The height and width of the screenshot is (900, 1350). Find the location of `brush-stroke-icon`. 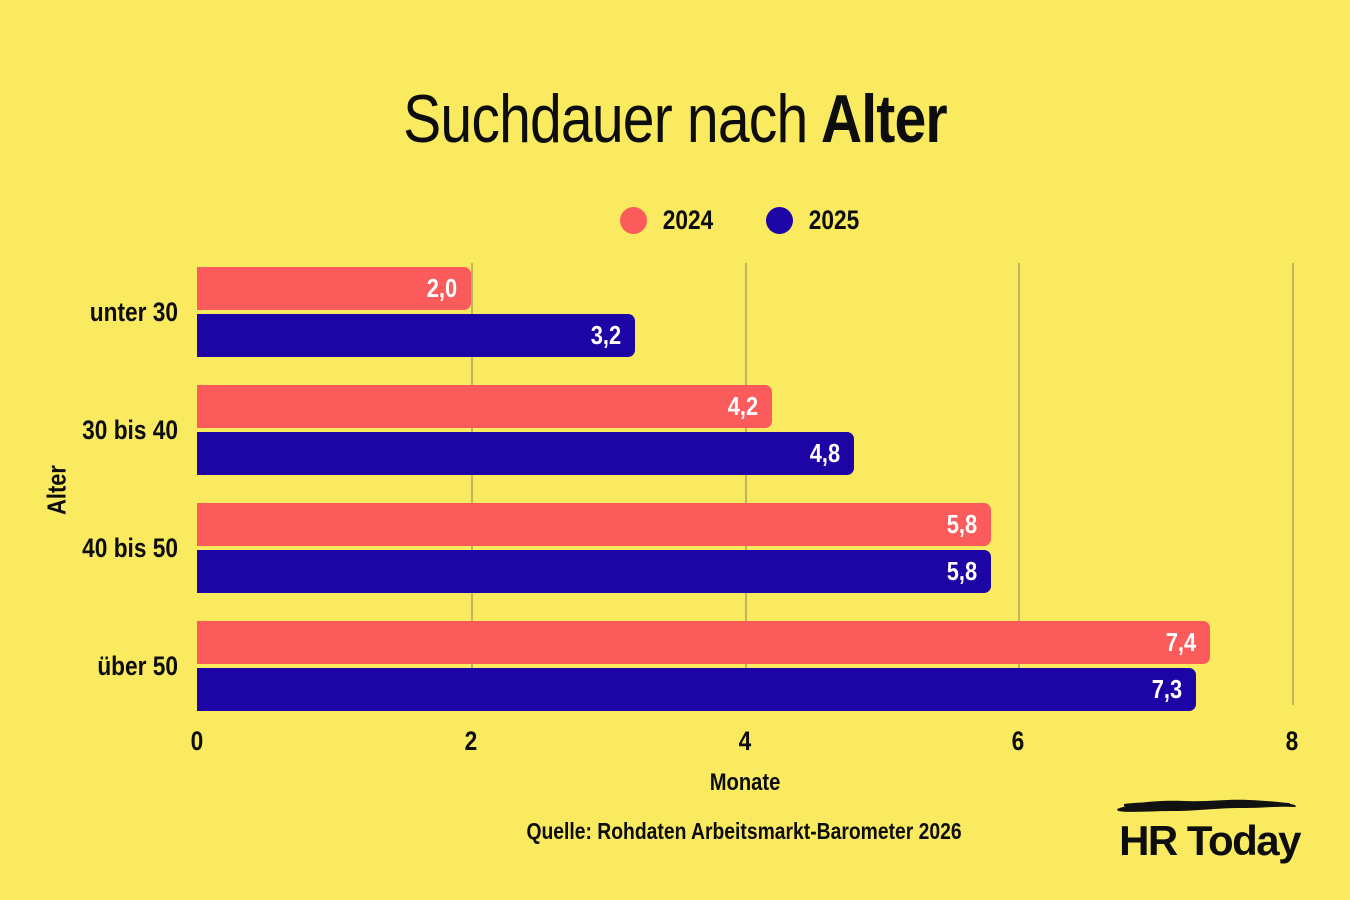

brush-stroke-icon is located at coordinates (1206, 805).